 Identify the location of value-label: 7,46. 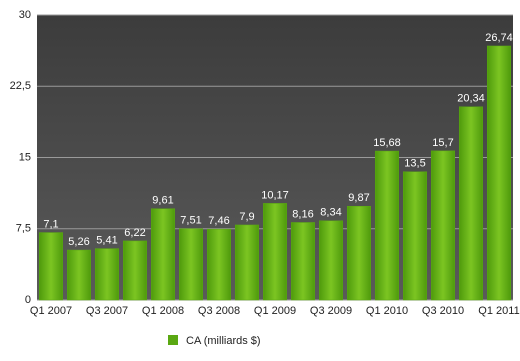
(218, 221).